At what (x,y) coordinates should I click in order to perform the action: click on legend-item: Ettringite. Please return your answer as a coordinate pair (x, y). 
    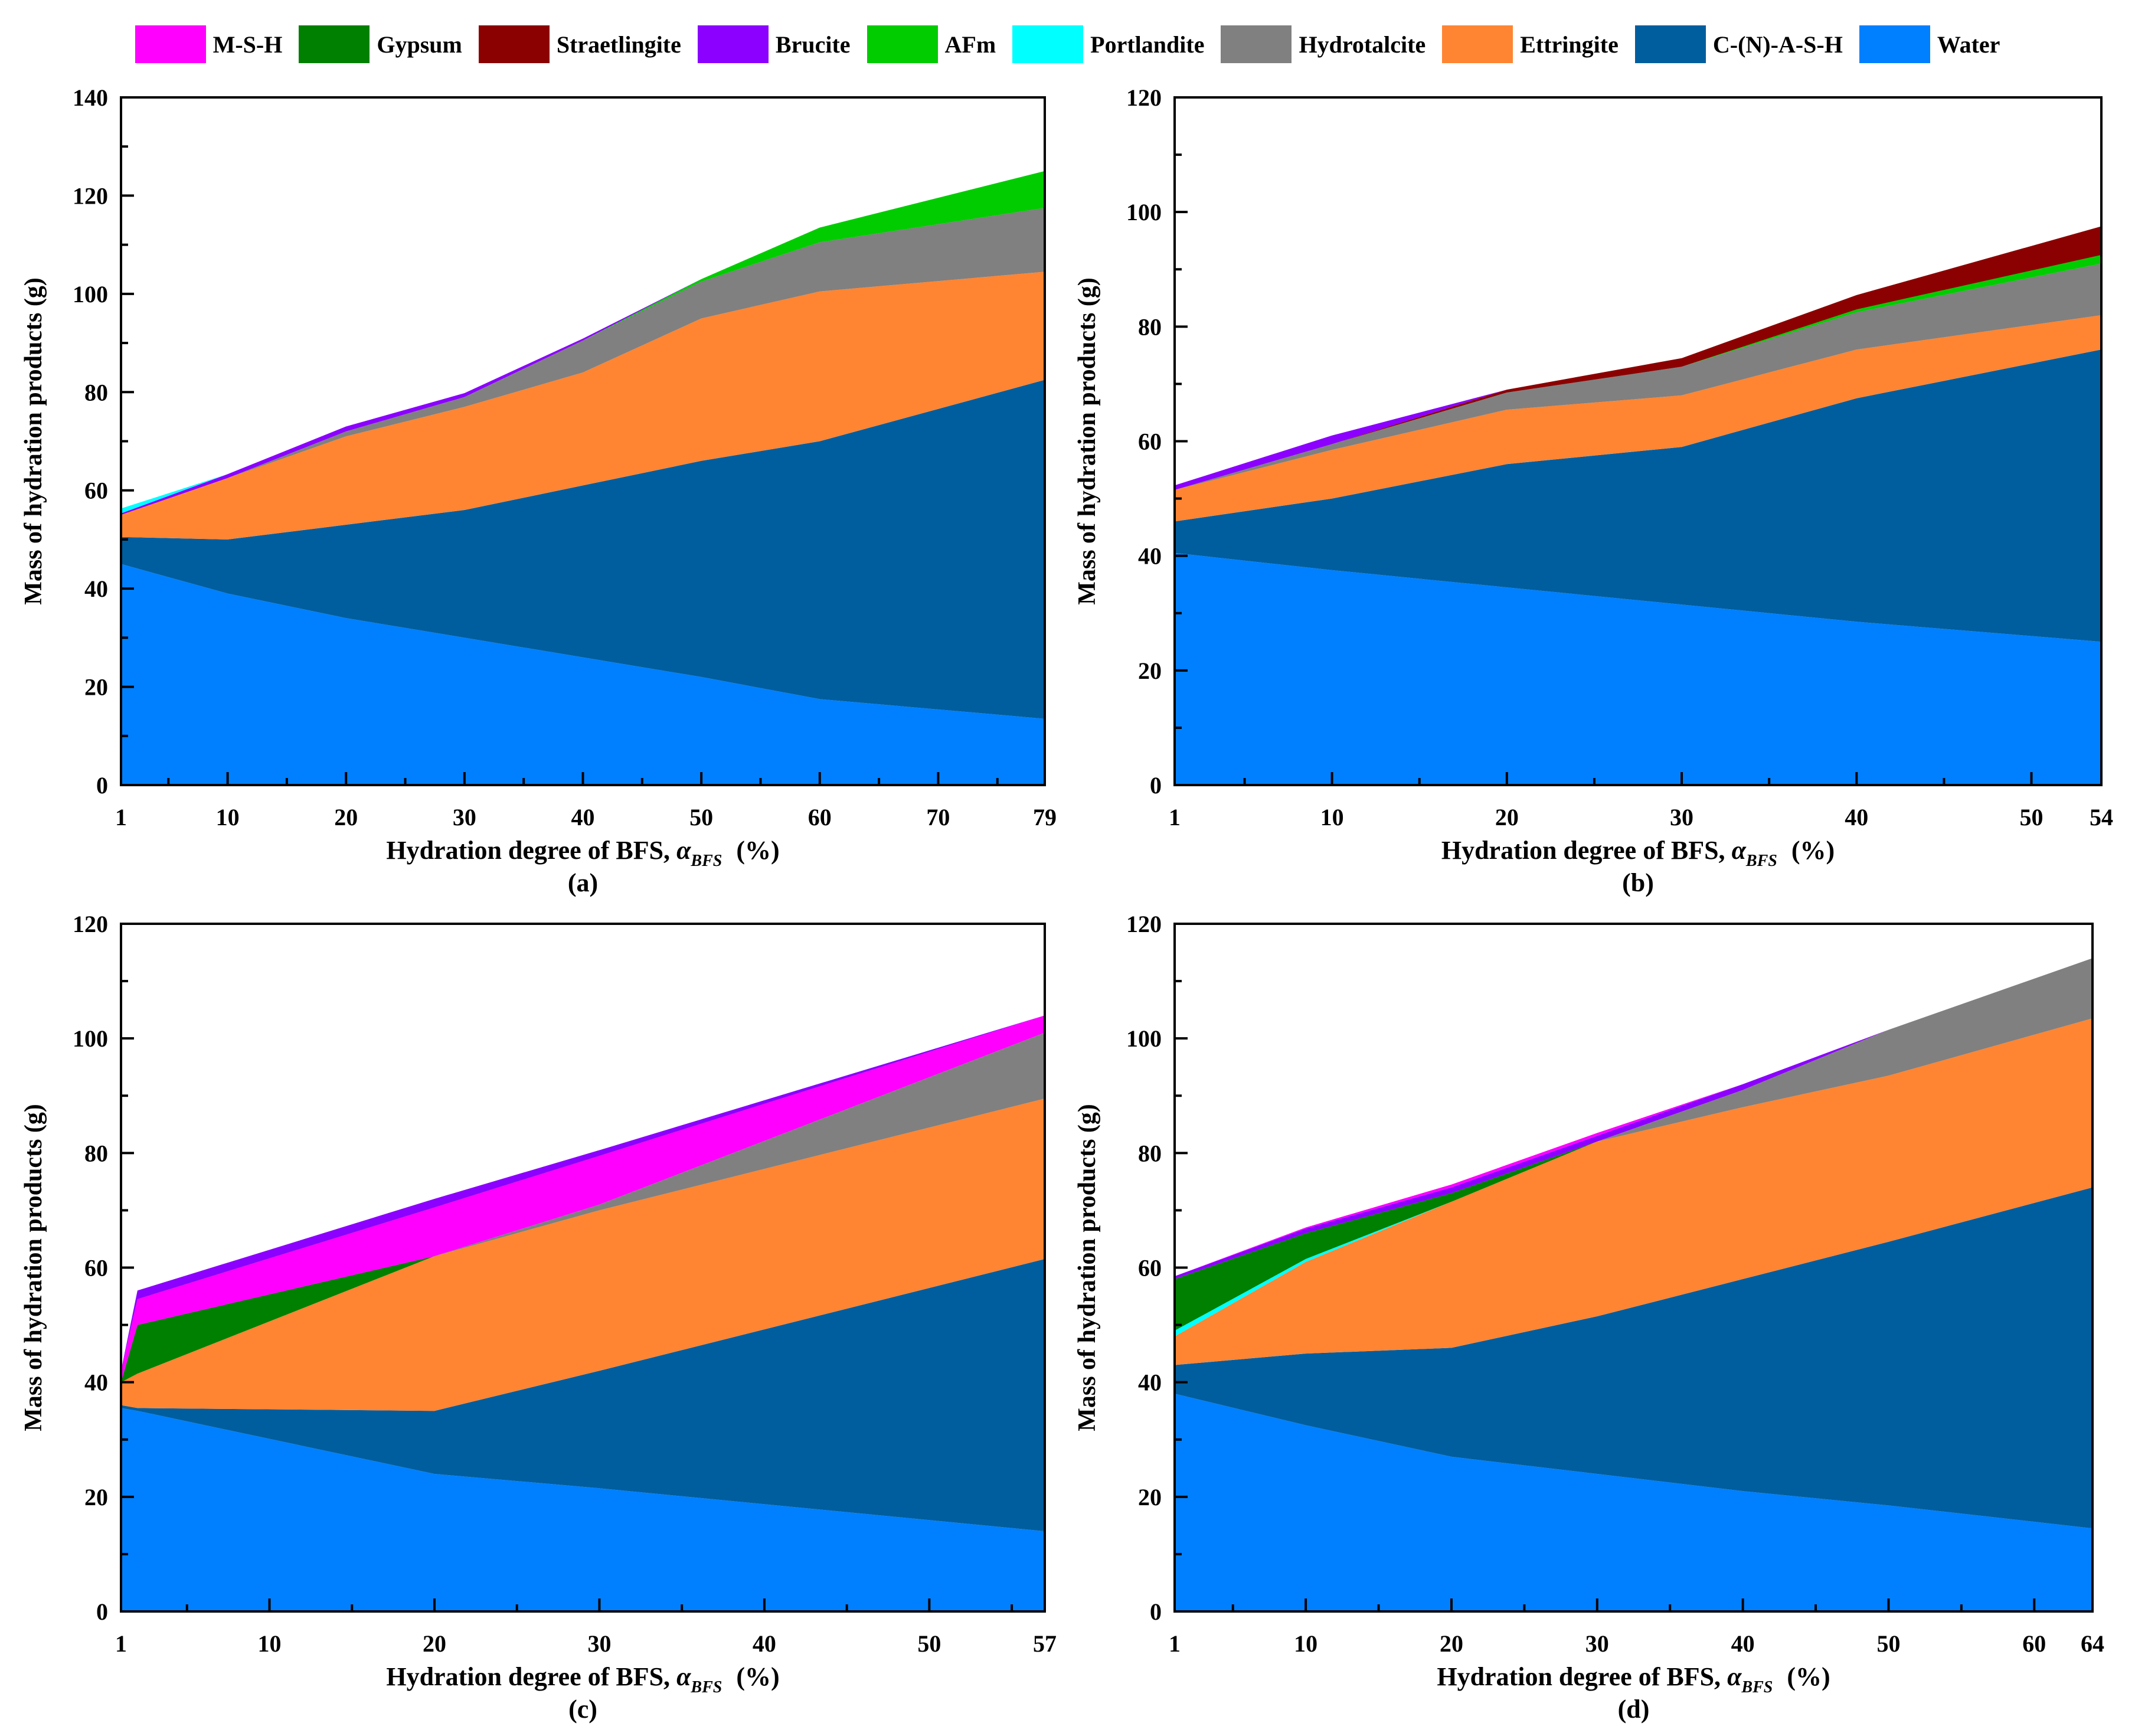
    Looking at the image, I should click on (1530, 44).